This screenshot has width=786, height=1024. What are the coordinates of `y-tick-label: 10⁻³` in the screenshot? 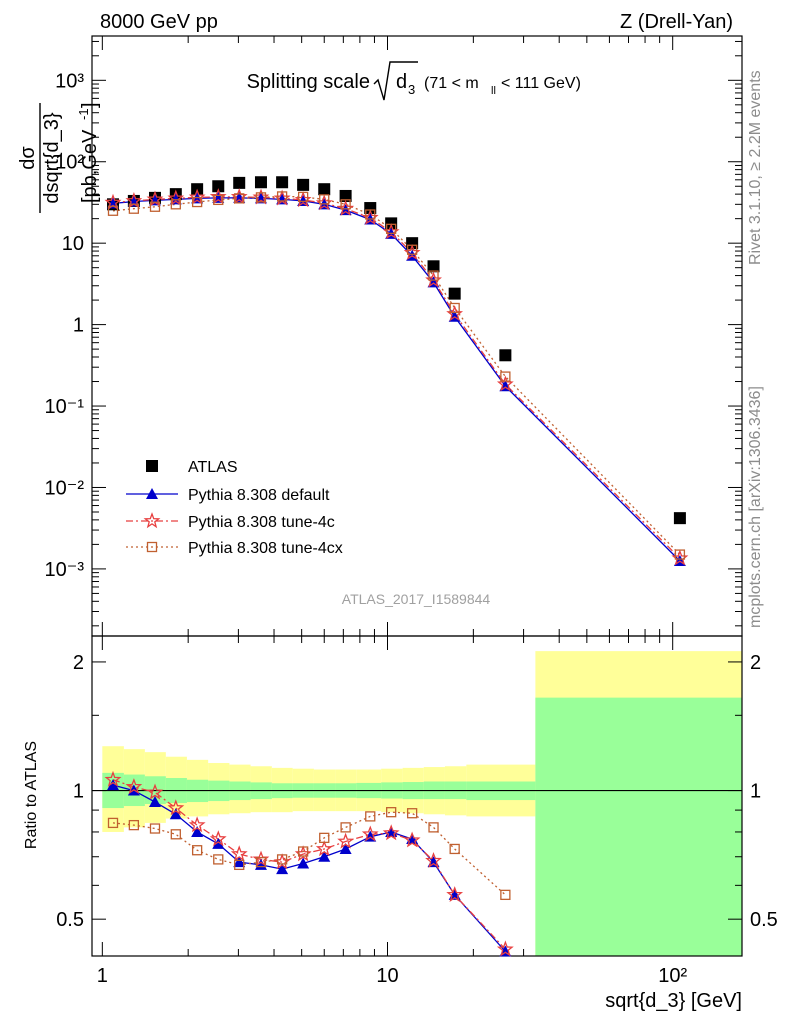 It's located at (65, 570).